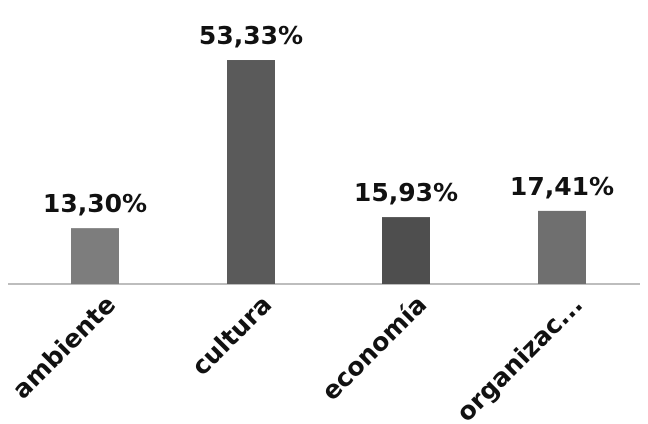 The height and width of the screenshot is (424, 648). I want to click on data-label-1: 53,33%, so click(251, 35).